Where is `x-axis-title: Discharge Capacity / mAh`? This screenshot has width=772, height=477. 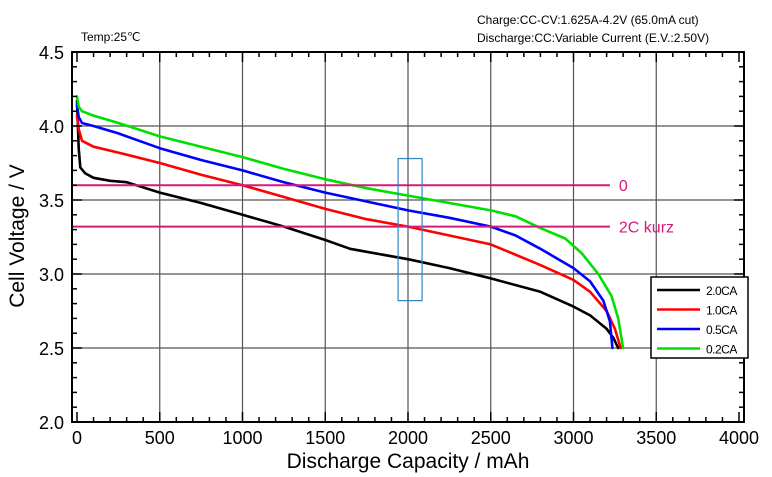 x-axis-title: Discharge Capacity / mAh is located at coordinates (408, 461).